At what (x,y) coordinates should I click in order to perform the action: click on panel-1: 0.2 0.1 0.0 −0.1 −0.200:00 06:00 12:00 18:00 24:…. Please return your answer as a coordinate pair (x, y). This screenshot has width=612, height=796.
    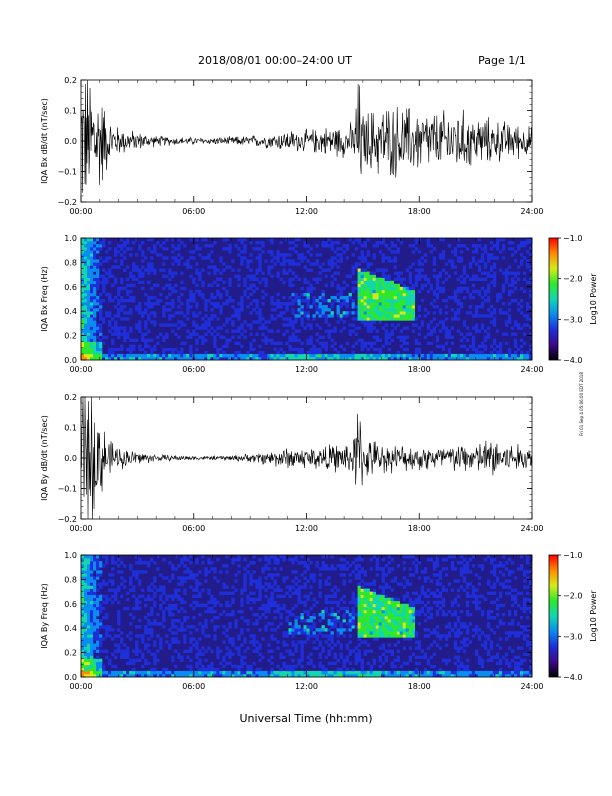
    Looking at the image, I should click on (292, 146).